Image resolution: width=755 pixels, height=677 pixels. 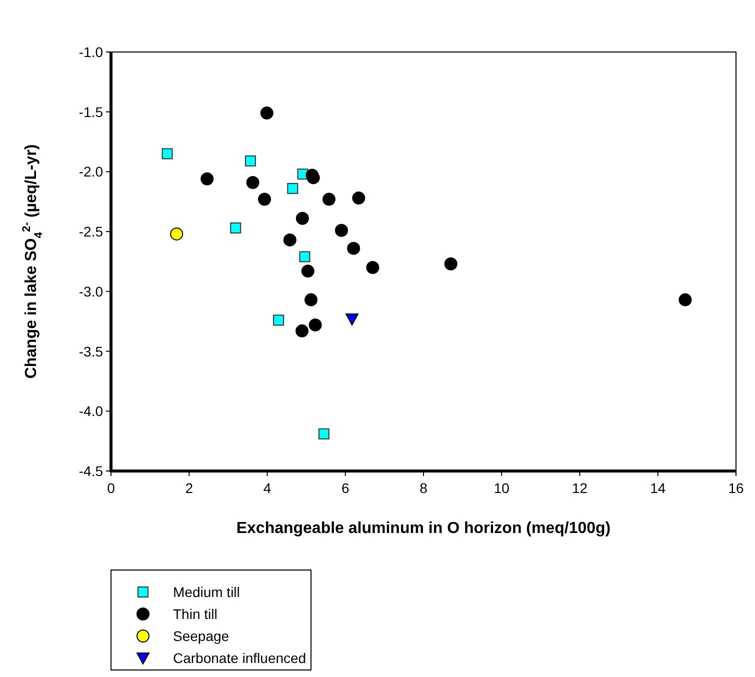 I want to click on y-tick-label: -2.5, so click(x=91, y=232).